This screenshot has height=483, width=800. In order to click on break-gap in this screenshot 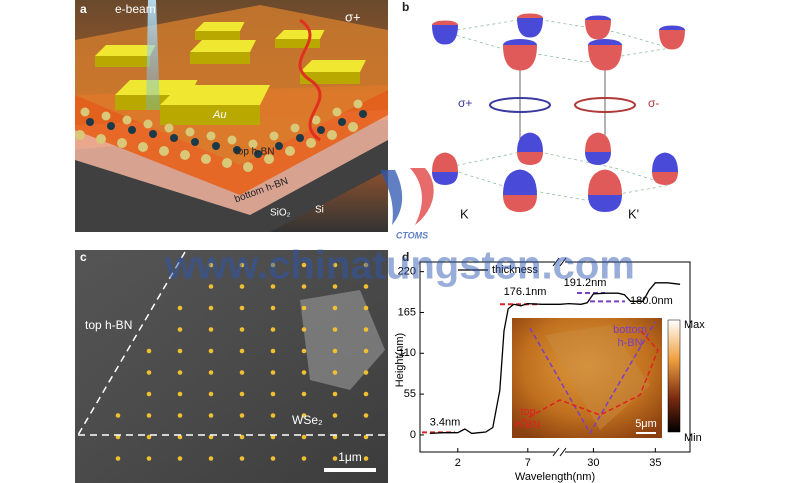, I will do `click(560, 262)`.